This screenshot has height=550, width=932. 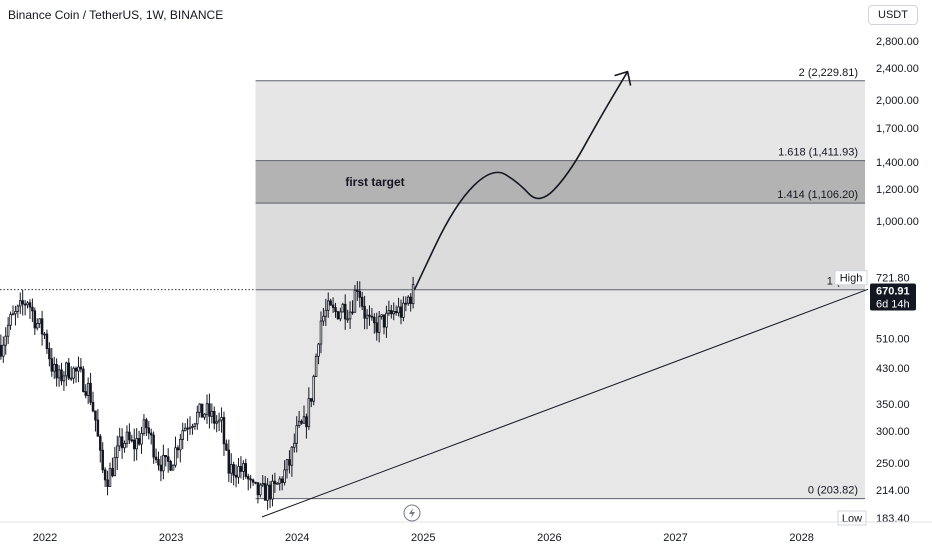 I want to click on chart-title: Binance Coin / TetherUS, 1W, BINANCE, so click(x=116, y=15).